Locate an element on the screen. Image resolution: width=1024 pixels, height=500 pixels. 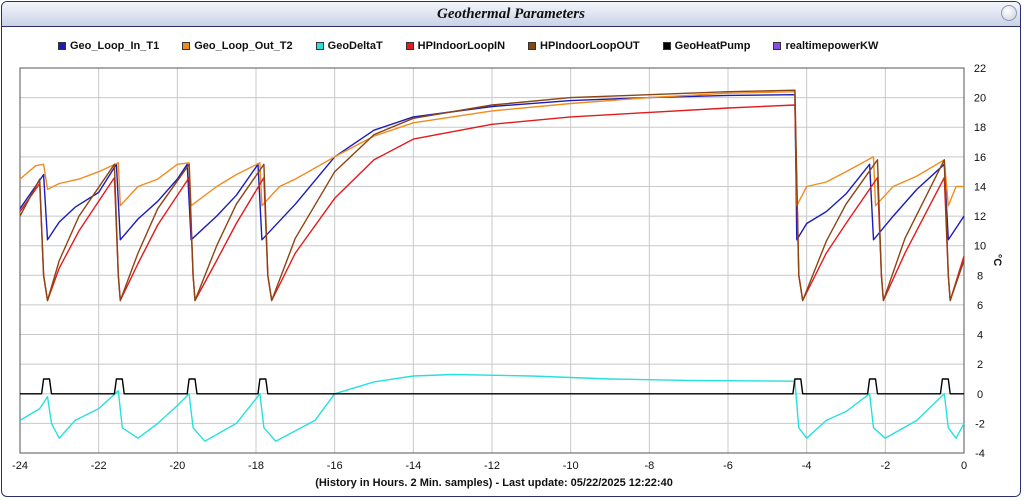
y-tick-label: 18 is located at coordinates (980, 128).